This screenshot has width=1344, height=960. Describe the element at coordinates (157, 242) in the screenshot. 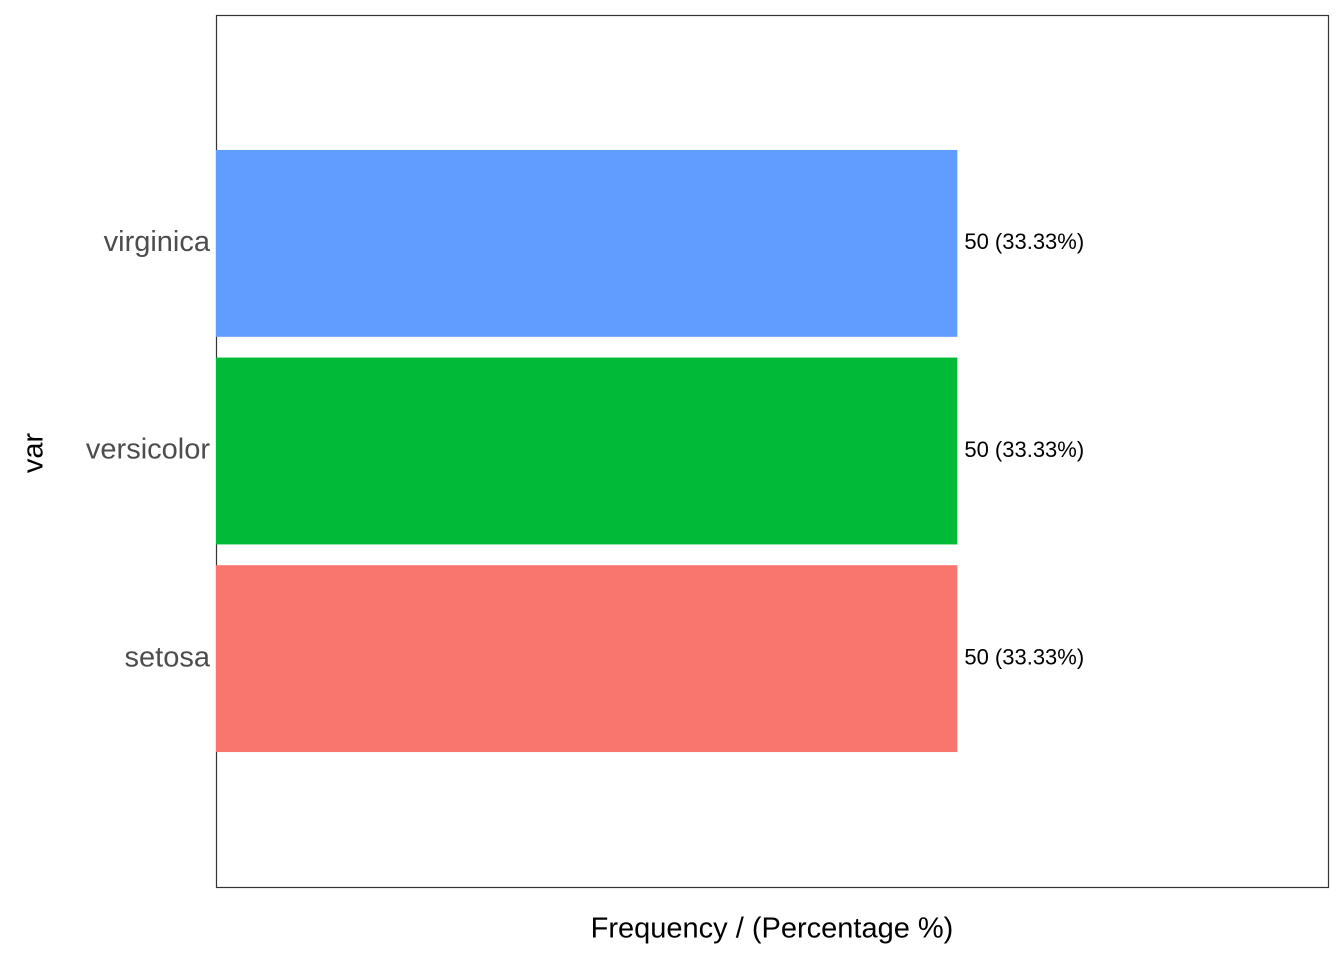

I see `y-tick-label: virginica` at that location.